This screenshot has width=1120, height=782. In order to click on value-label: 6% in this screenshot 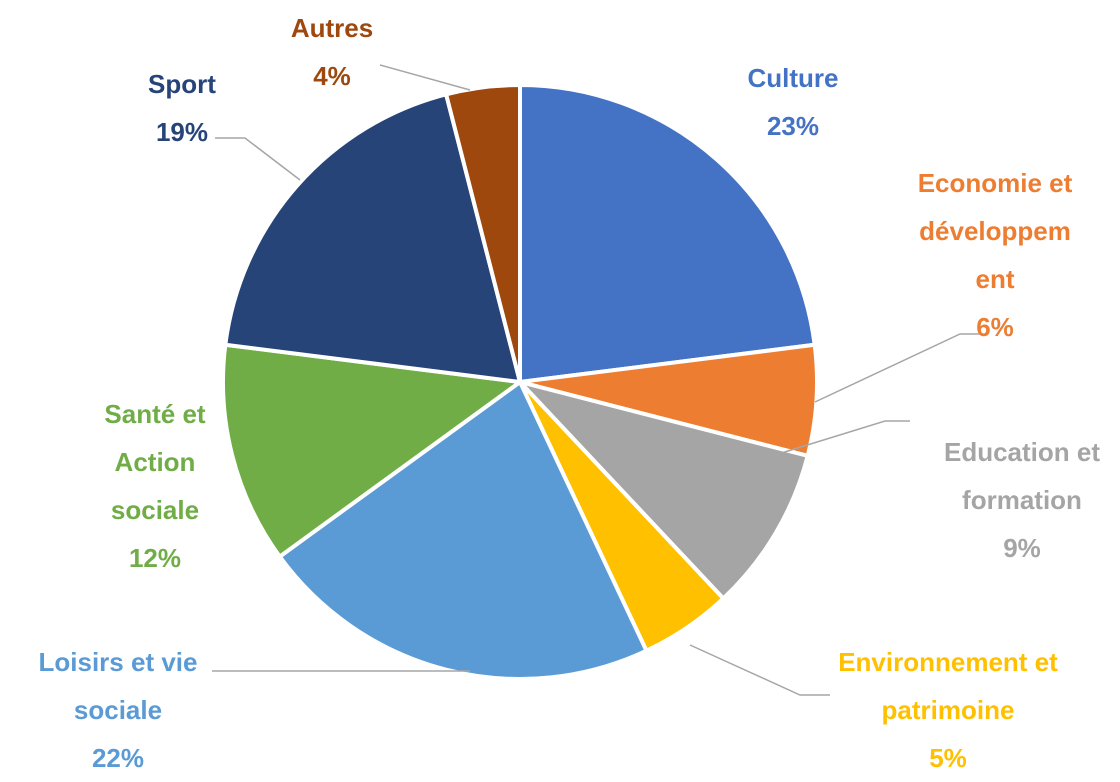, I will do `click(995, 327)`.